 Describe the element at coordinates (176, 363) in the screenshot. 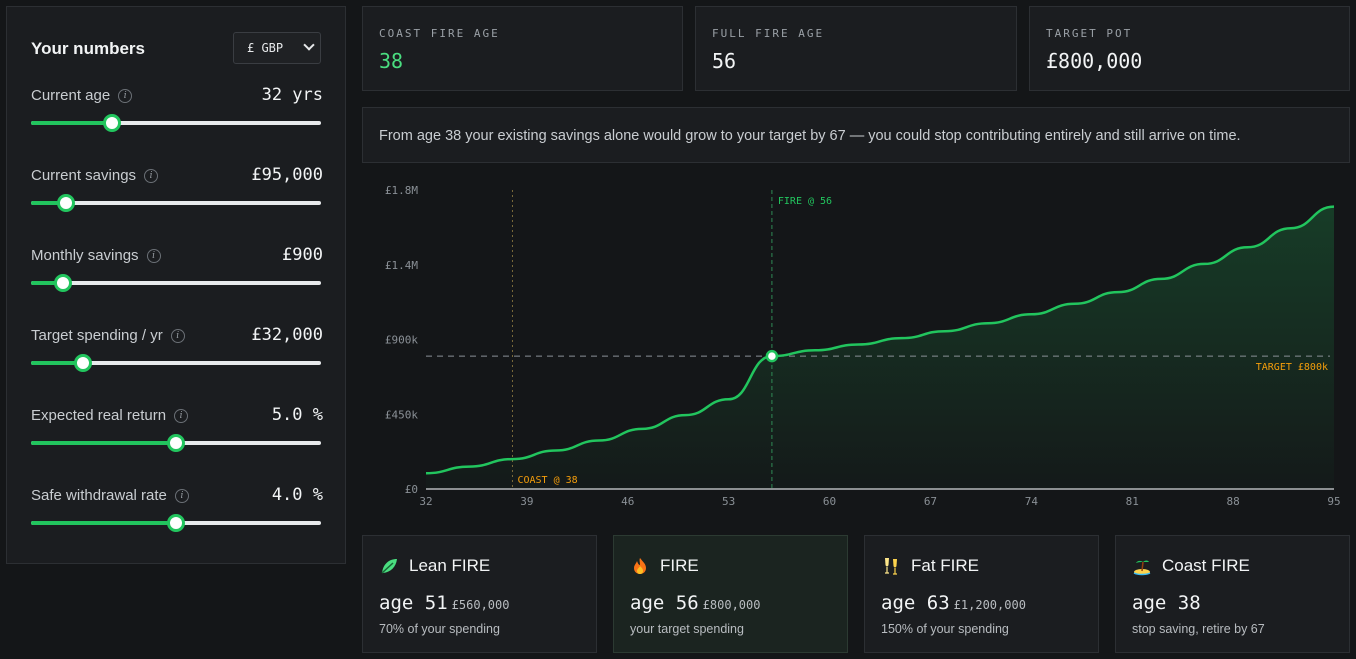

I see `target-spending-slider` at that location.